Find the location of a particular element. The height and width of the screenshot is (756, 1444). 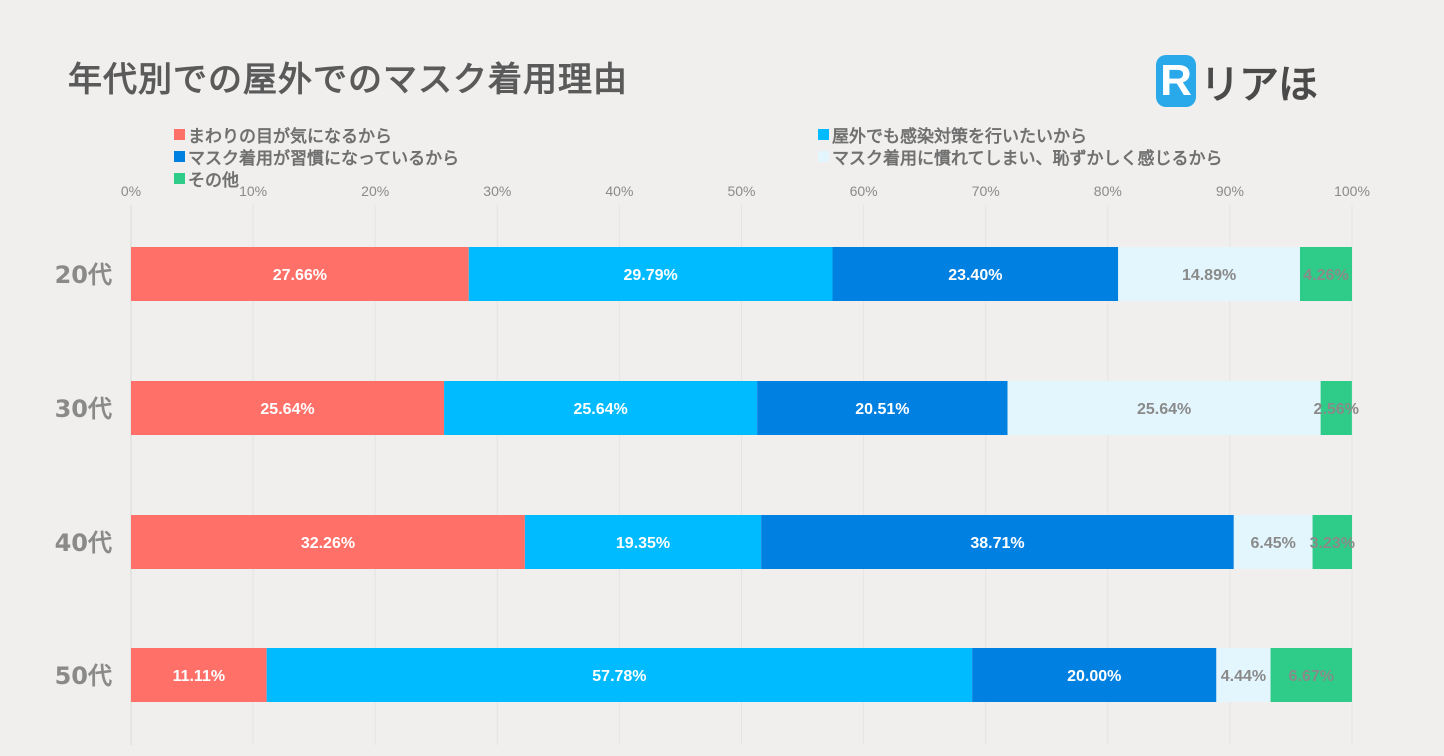

data-label: 6.67% is located at coordinates (1311, 676).